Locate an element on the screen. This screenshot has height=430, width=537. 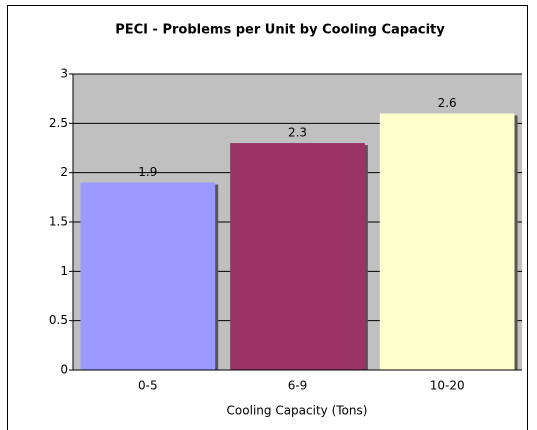
x-tick-label: 10-20 is located at coordinates (447, 386).